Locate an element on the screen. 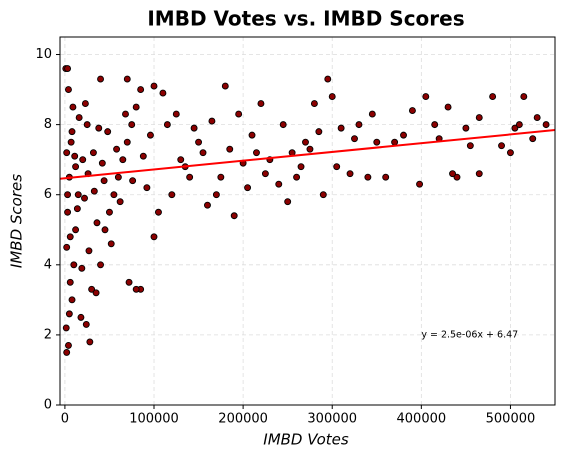  y-tick-label: 0 is located at coordinates (48, 405).